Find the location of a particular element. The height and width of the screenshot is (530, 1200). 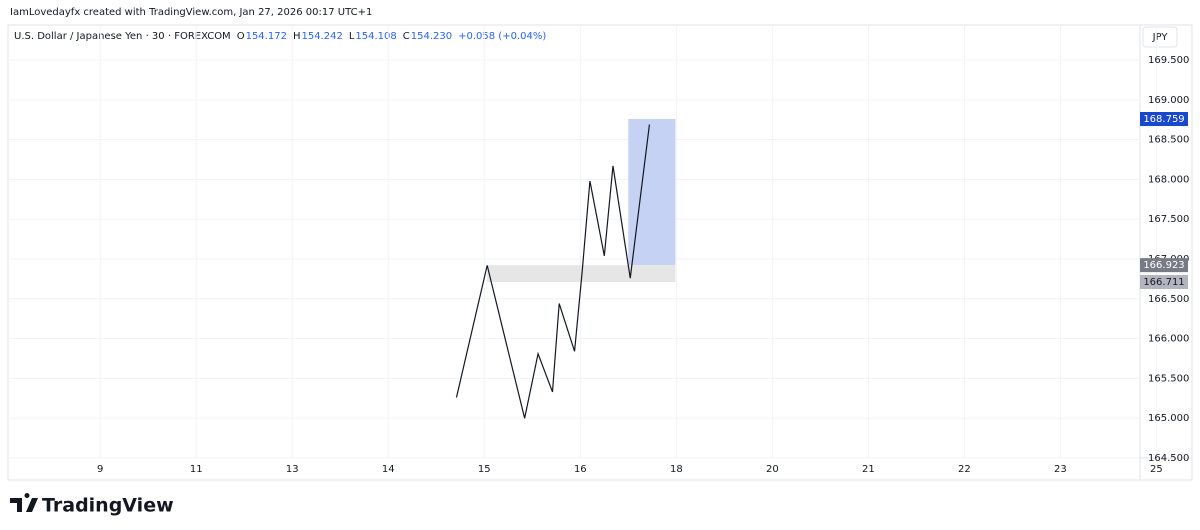

y-tick-label: 168.500 is located at coordinates (1168, 140).